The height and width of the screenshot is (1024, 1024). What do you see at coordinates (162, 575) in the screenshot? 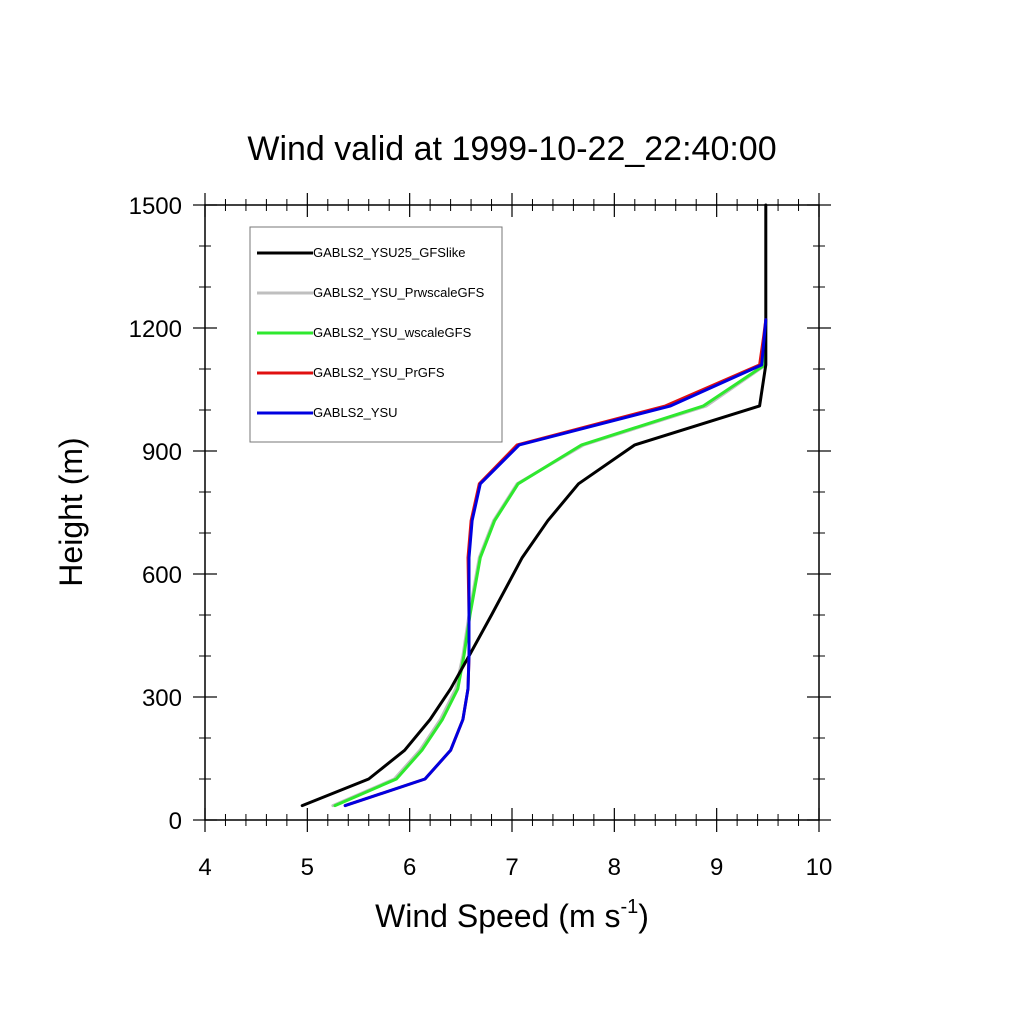
I see `y-tick-label: 600` at bounding box center [162, 575].